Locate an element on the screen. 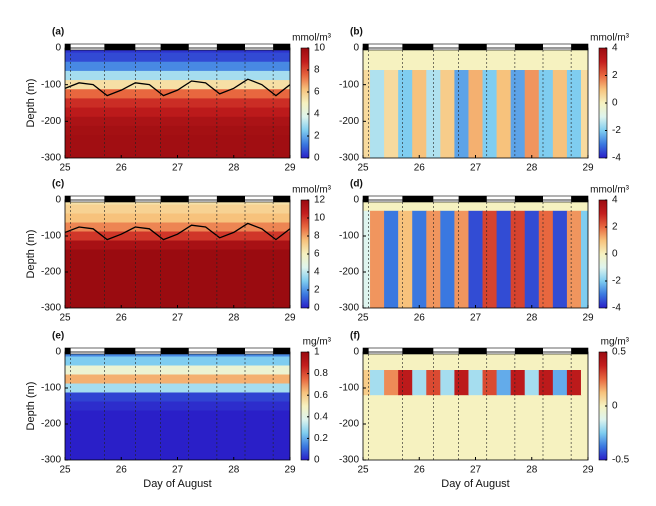 The height and width of the screenshot is (506, 656). colorbar-tick-label: -4 is located at coordinates (616, 158).